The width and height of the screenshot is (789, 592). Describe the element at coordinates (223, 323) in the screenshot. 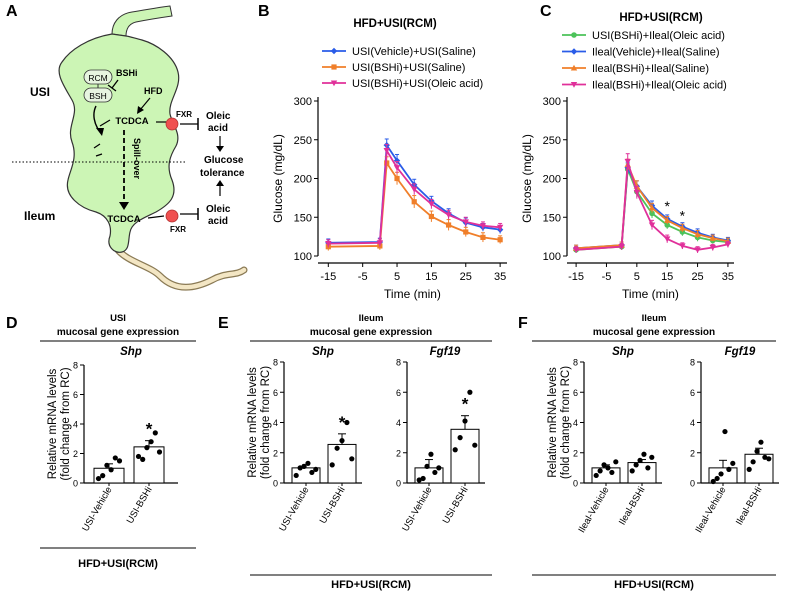

I see `panel-letter-e: E` at that location.